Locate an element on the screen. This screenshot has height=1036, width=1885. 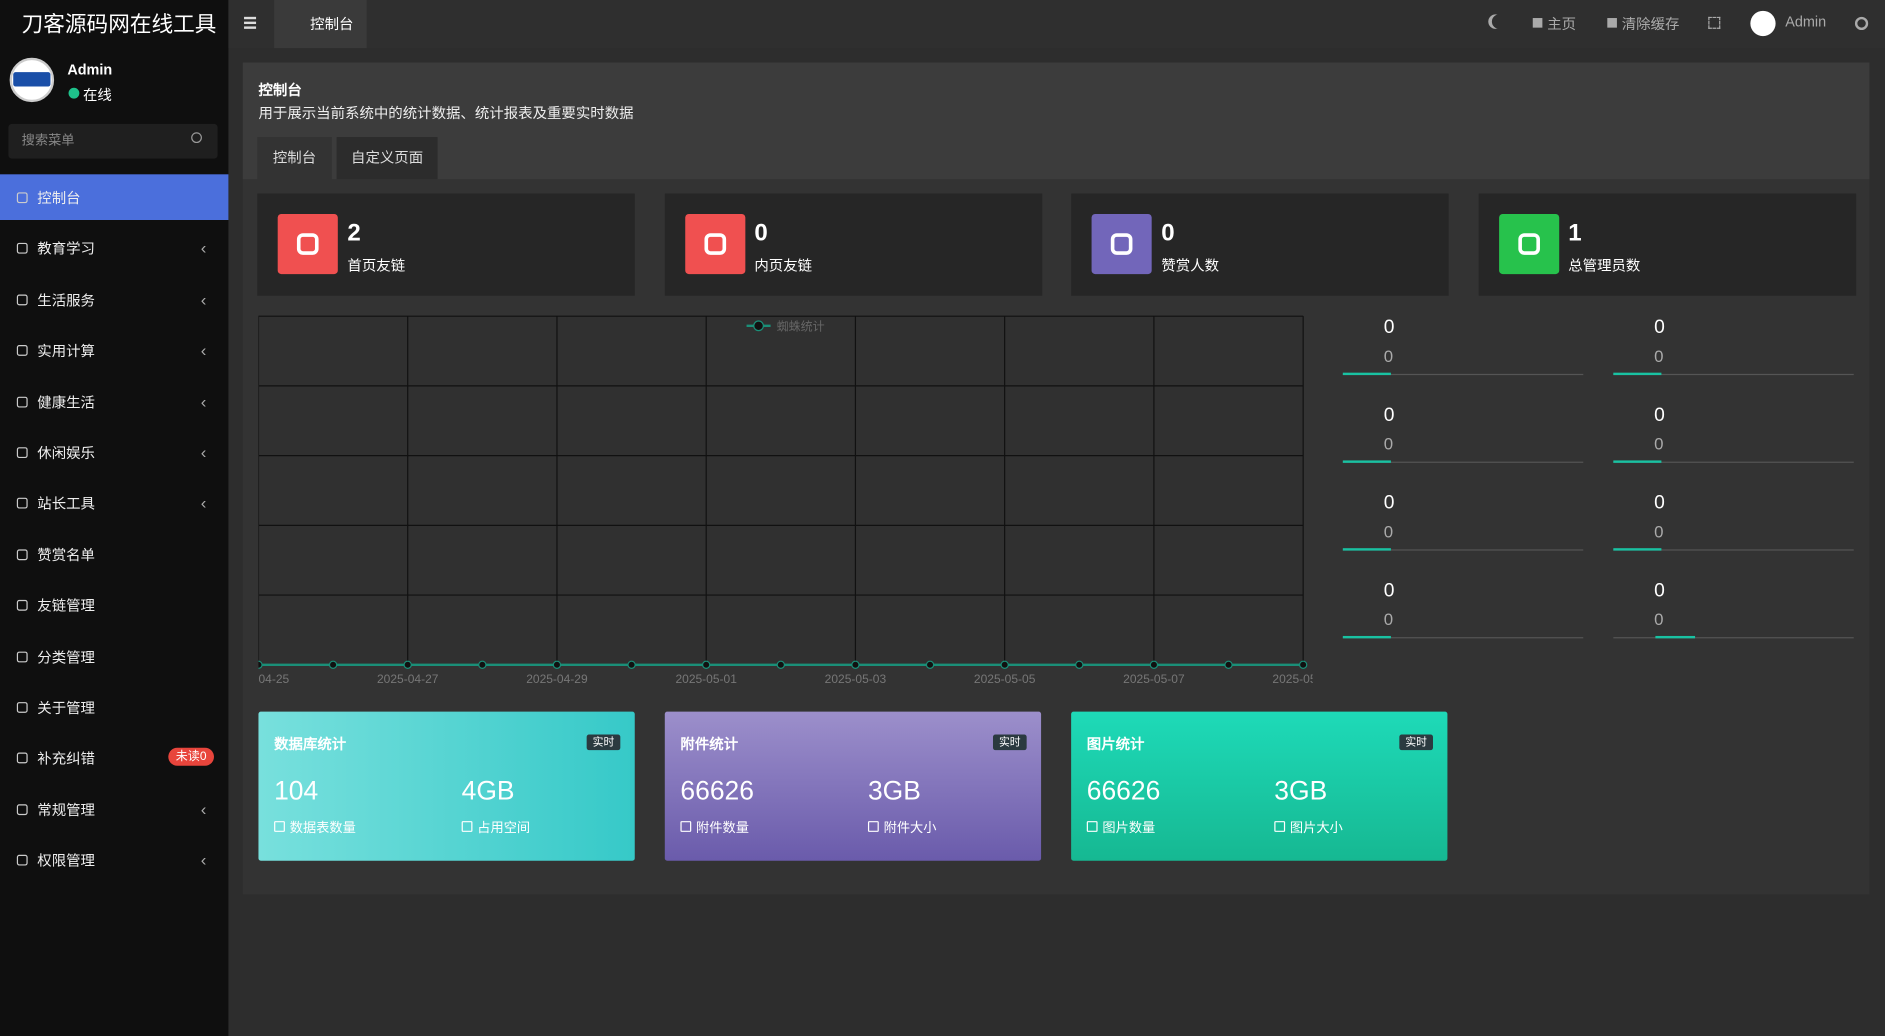
top-tab: 控制台 is located at coordinates (320, 24).